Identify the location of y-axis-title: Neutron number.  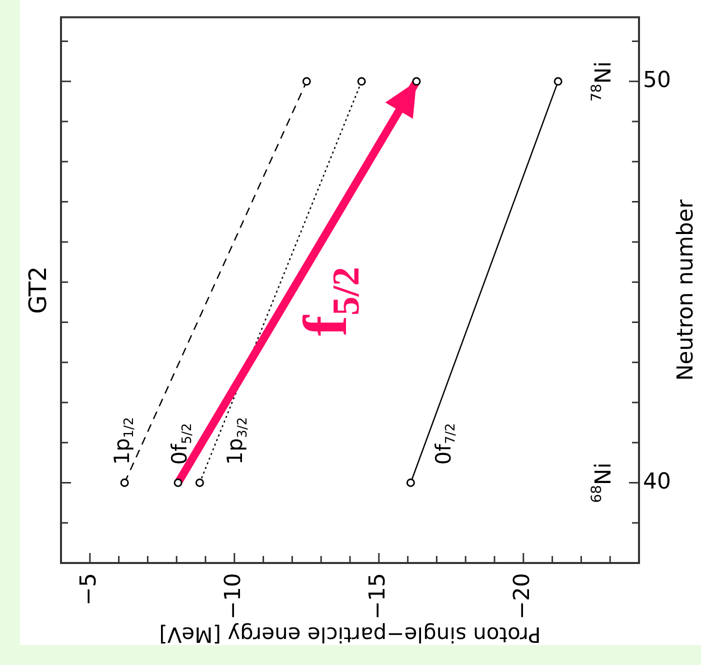
(686, 289).